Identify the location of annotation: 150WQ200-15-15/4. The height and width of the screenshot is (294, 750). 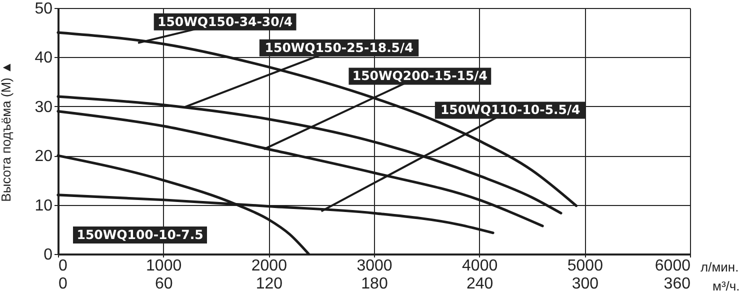
(420, 76).